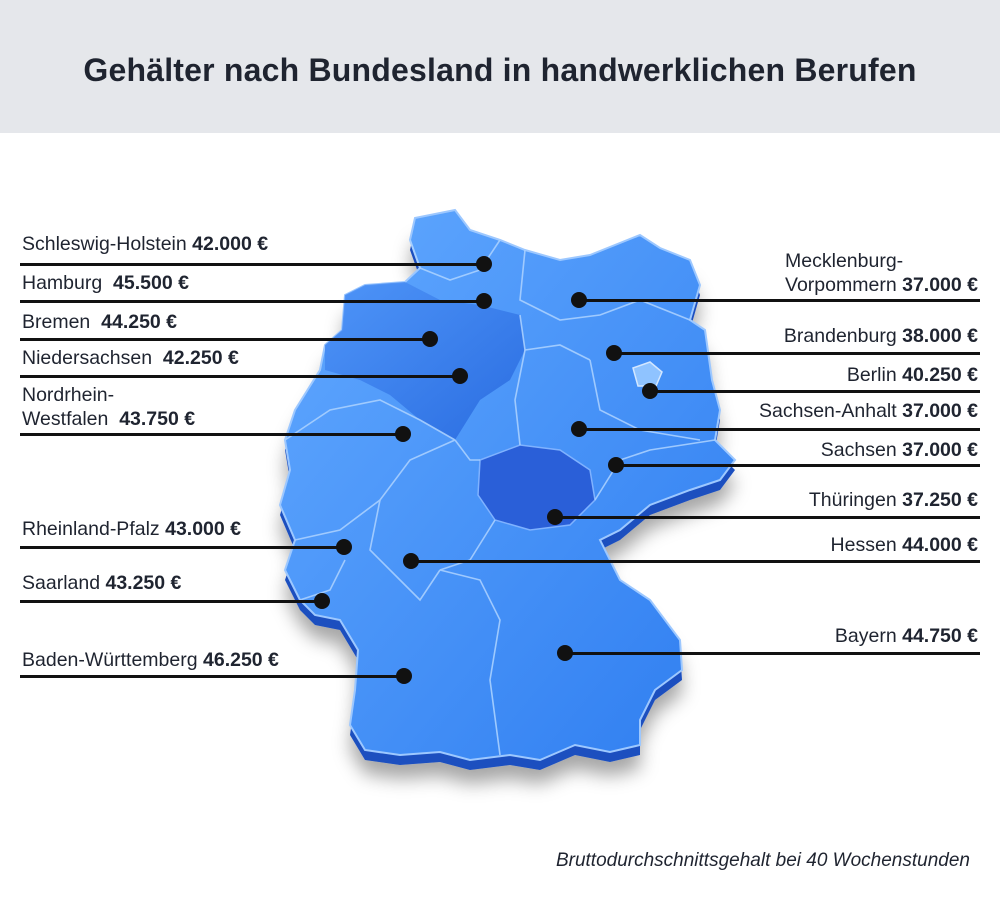 This screenshot has height=900, width=1000. I want to click on label-brandenburg: Brandenburg 38.000 €, so click(881, 336).